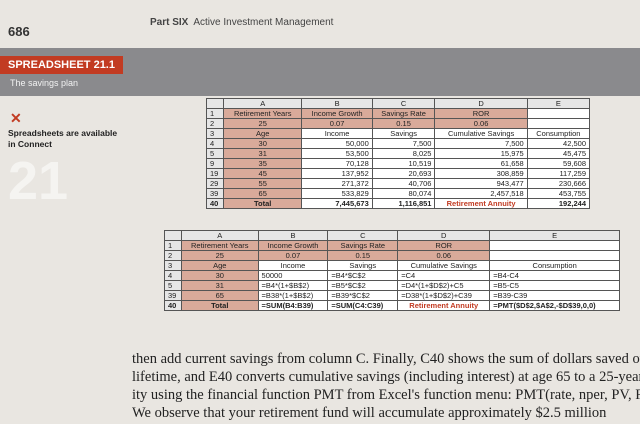 This screenshot has width=640, height=424. Describe the element at coordinates (337, 173) in the screenshot. I see `cell: 137,952` at that location.